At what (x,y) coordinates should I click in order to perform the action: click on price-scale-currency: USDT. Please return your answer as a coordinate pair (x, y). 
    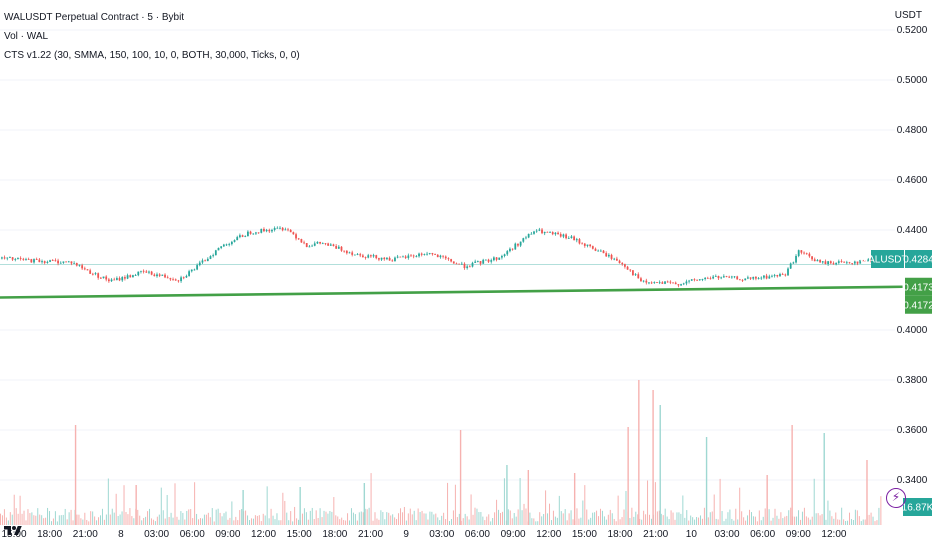
    Looking at the image, I should click on (908, 15).